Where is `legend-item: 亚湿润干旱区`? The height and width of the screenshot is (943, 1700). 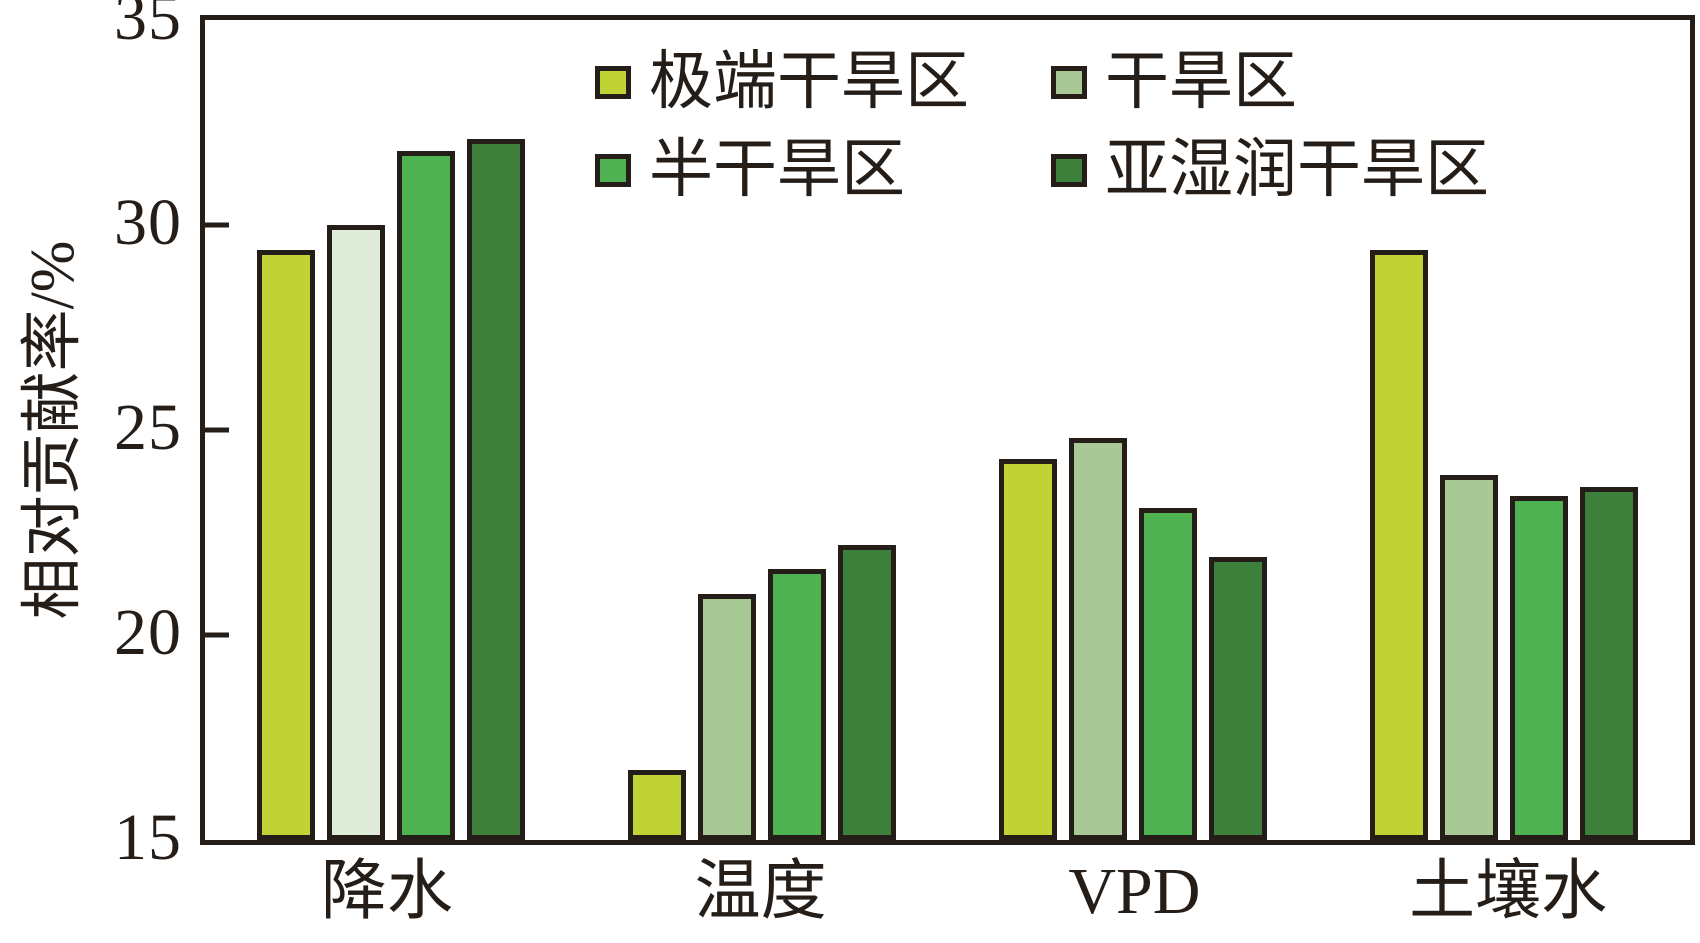
legend-item: 亚湿润干旱区 is located at coordinates (1270, 170).